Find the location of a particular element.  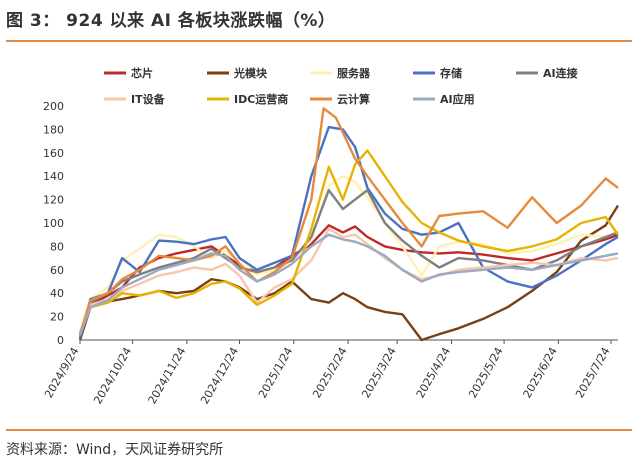

title-divider is located at coordinates (319, 41).